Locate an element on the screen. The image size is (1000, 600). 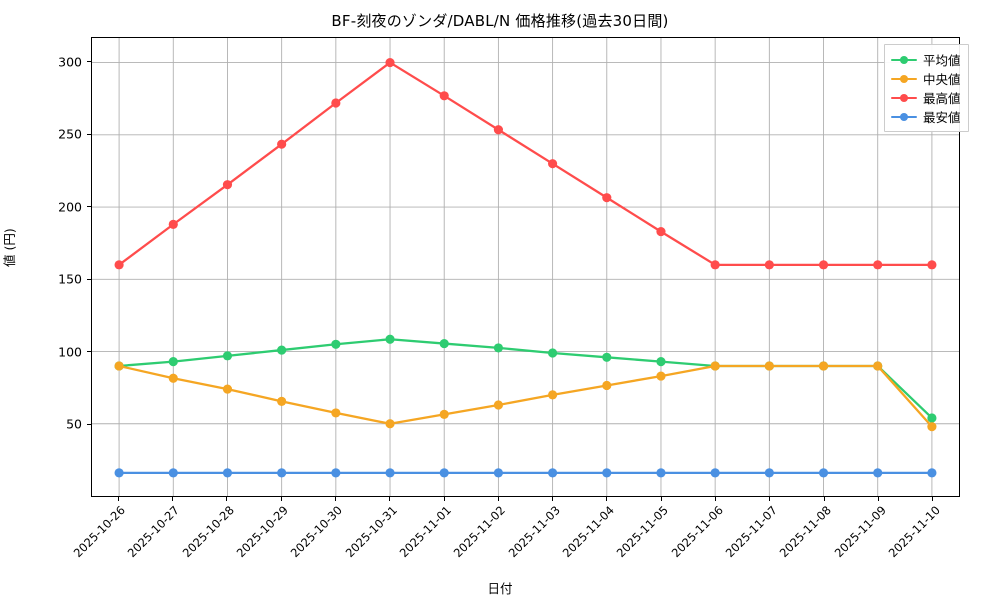
chart-title: BF-刻夜のゾンダ/DABL/N 価格推移(過去30日間) is located at coordinates (500, 21).